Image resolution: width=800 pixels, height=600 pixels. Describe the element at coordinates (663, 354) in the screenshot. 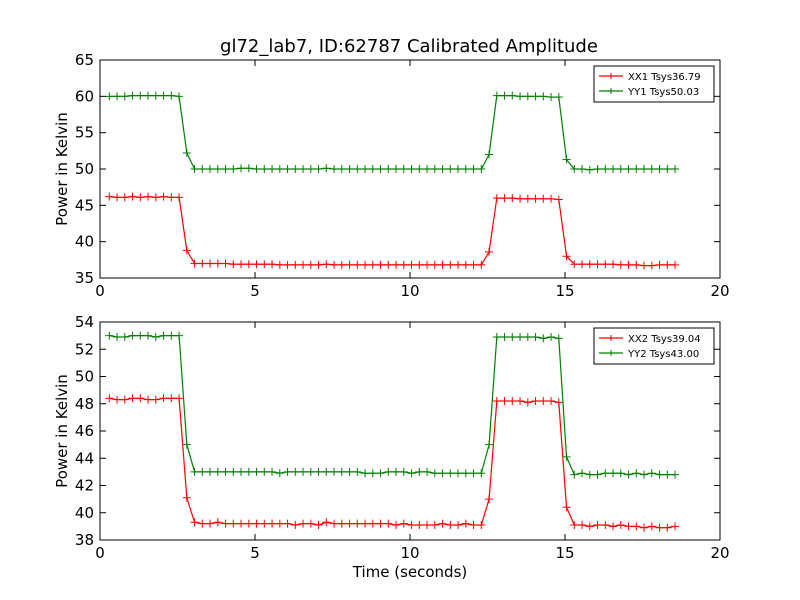

I see `legend-label: YY2 Tsys43.00` at that location.